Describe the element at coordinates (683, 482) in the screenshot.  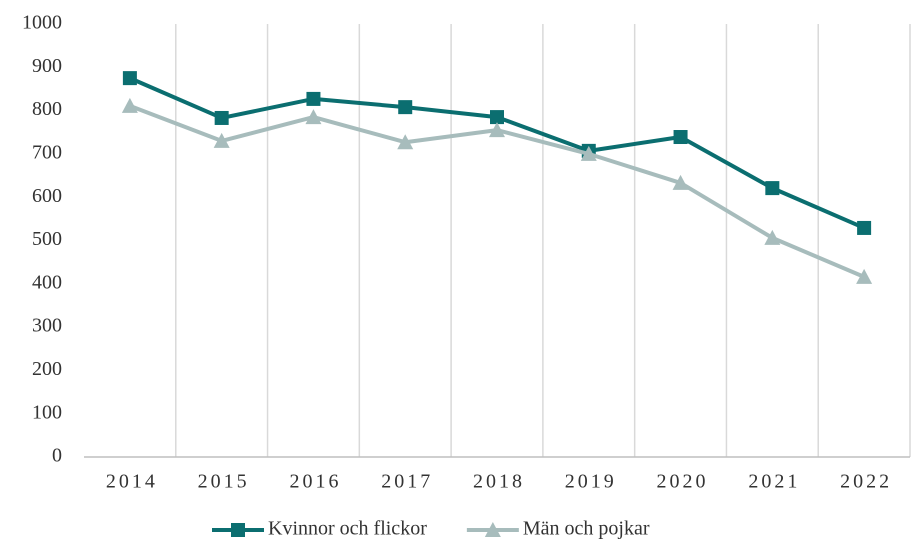
I see `x-tick-label: 2020` at that location.